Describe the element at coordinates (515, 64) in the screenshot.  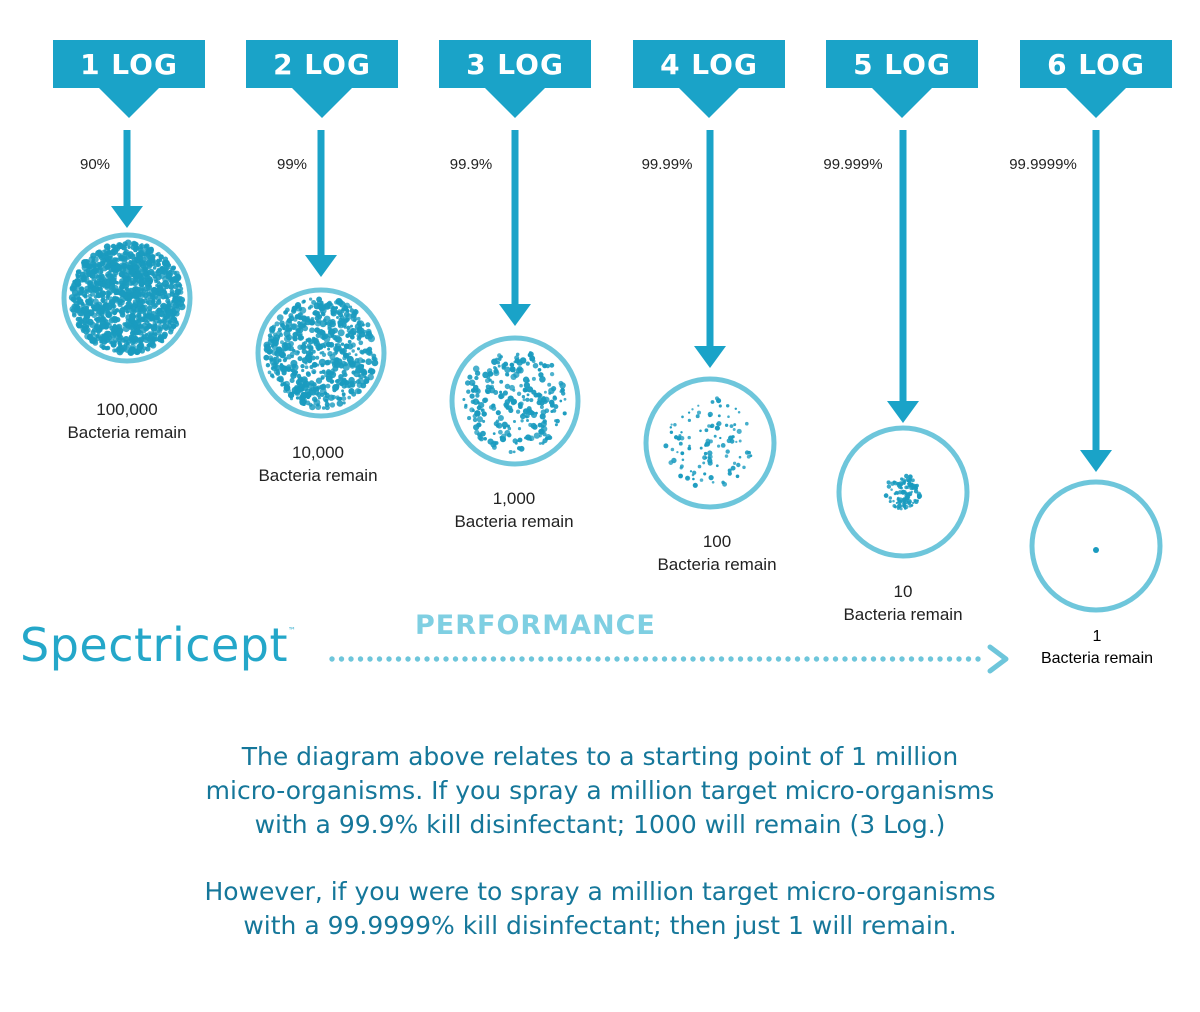
I see `log-banner-3: 3 LOG` at that location.